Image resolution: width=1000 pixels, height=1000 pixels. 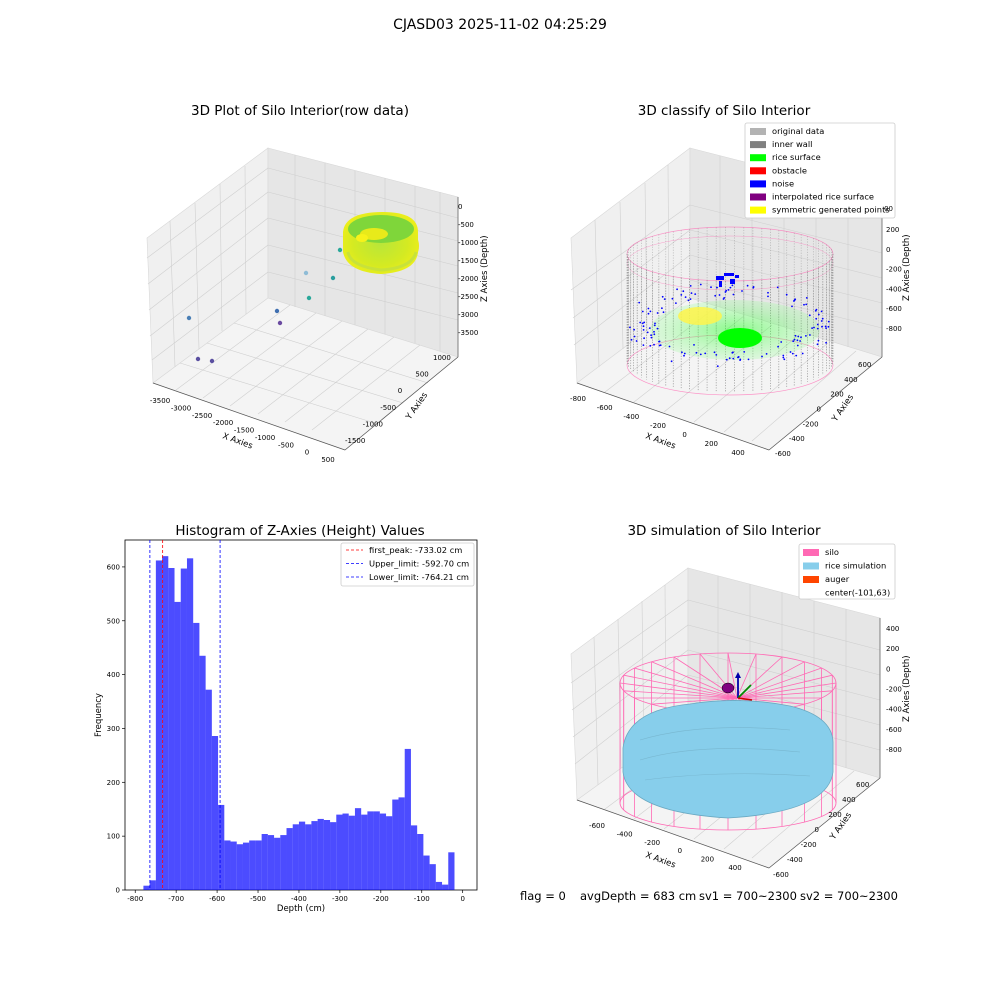 What do you see at coordinates (223, 423) in the screenshot?
I see `raw-x-tick-label: -2000` at bounding box center [223, 423].